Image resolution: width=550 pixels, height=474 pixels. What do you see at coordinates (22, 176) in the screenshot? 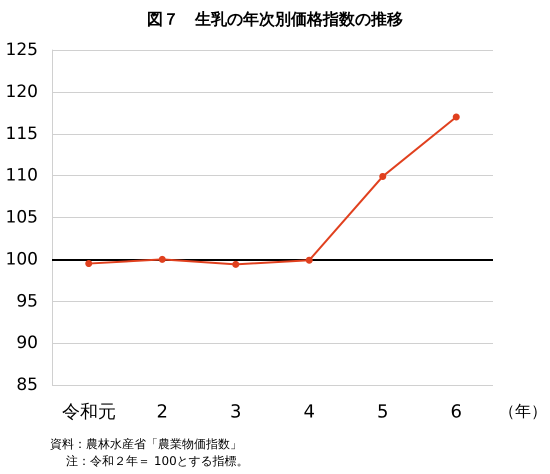
I see `y-tick-label: 110` at bounding box center [22, 176].